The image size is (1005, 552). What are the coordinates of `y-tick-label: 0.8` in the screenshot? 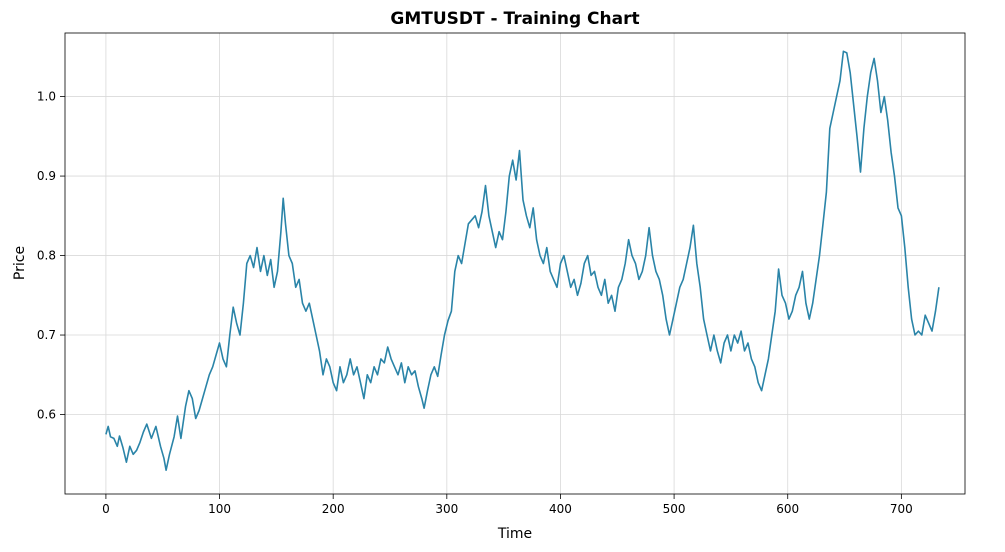 It's located at (46, 256).